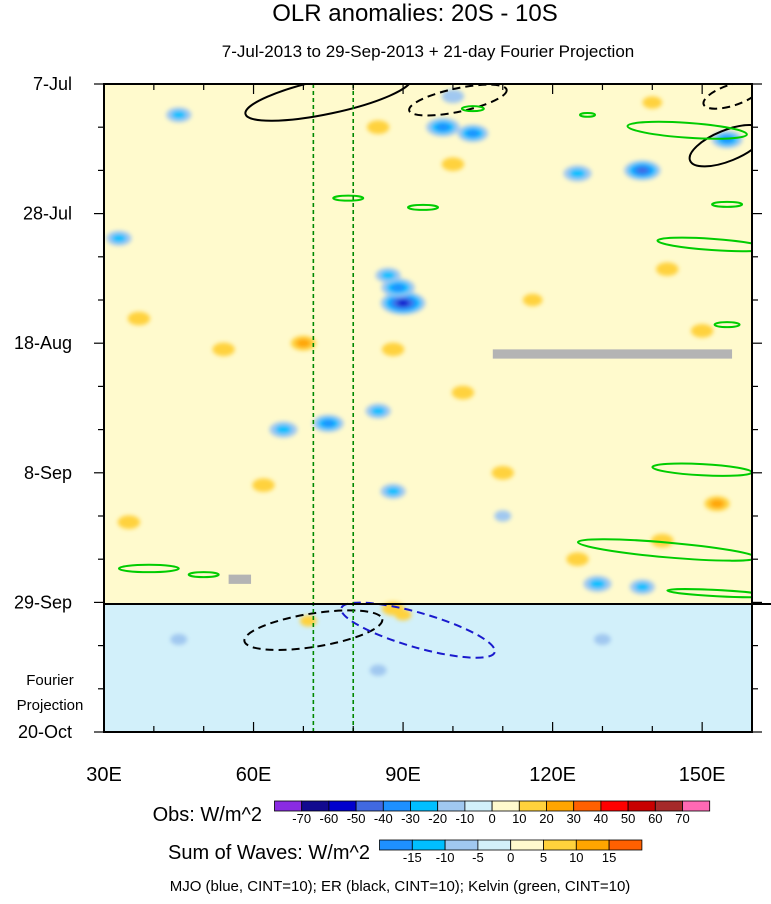 The image size is (771, 904). Describe the element at coordinates (510, 857) in the screenshot. I see `waves-colorbar-label-3: 0` at that location.